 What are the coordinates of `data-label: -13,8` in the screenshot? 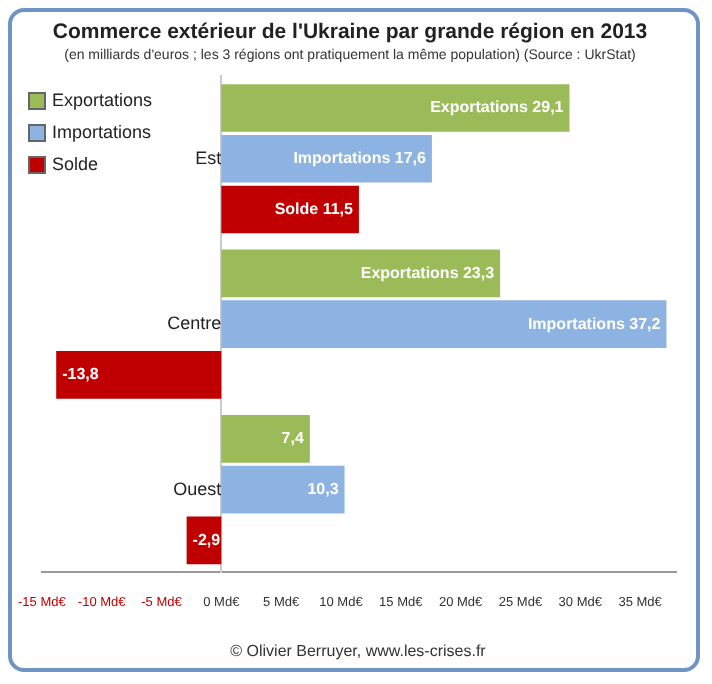 It's located at (81, 374).